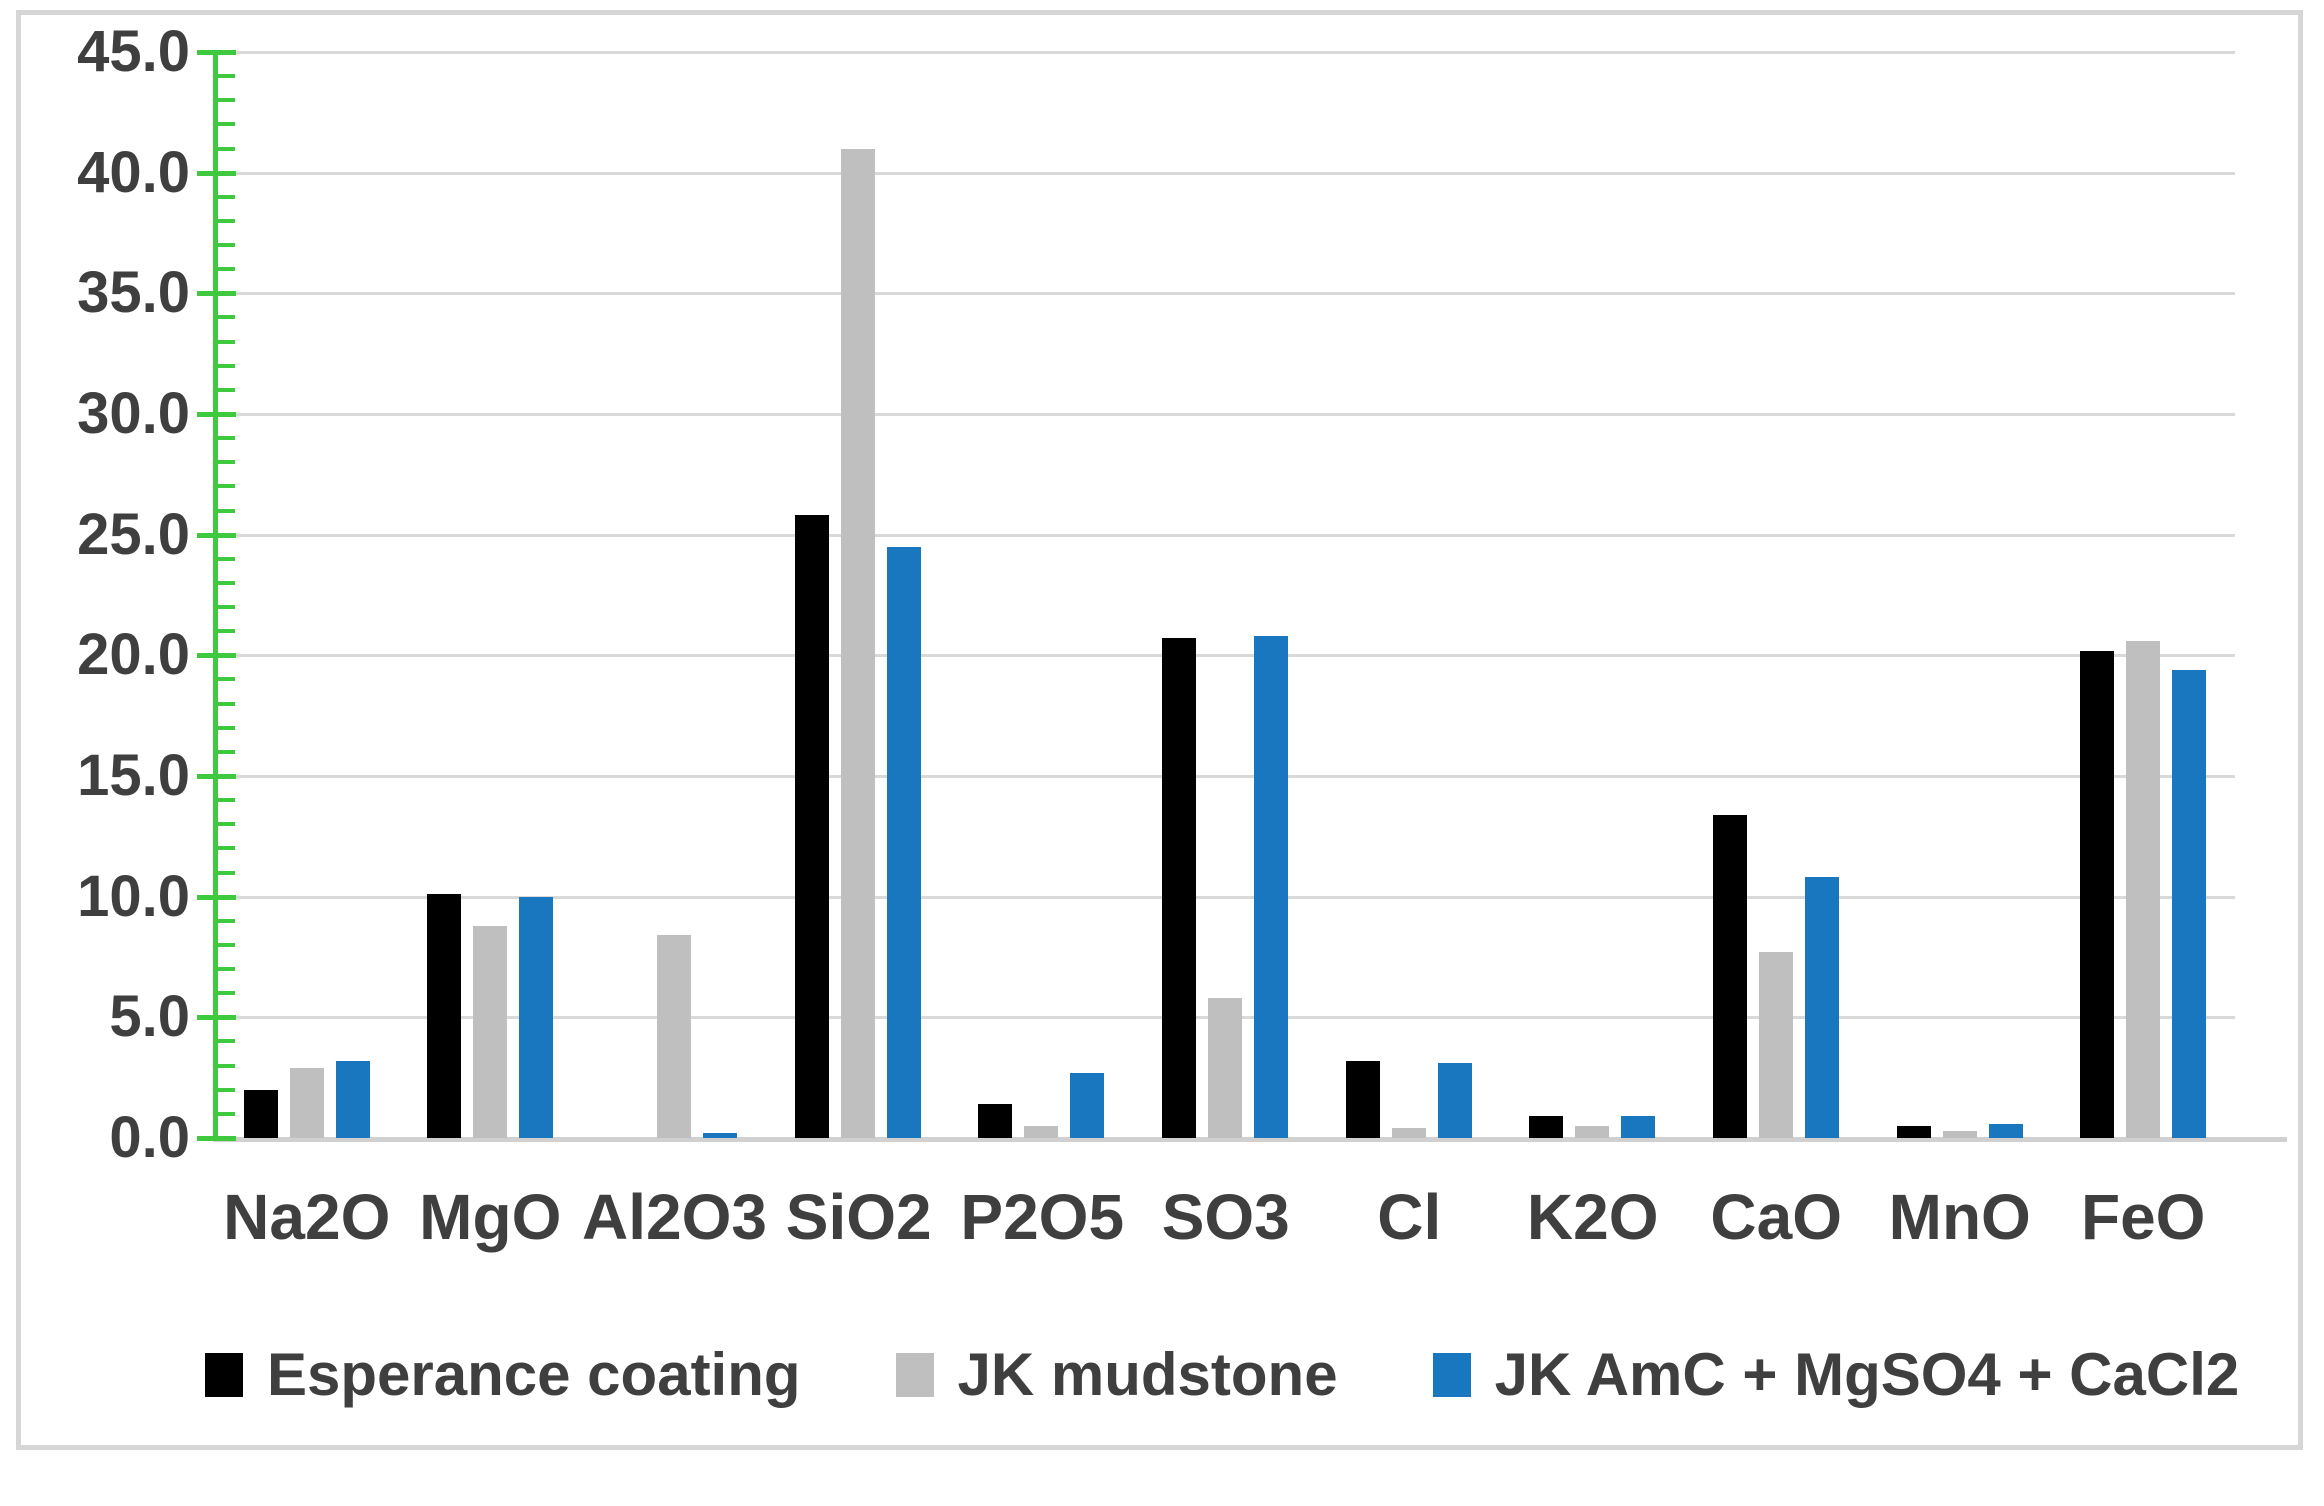  I want to click on legend-item: Esperance coating, so click(503, 1374).